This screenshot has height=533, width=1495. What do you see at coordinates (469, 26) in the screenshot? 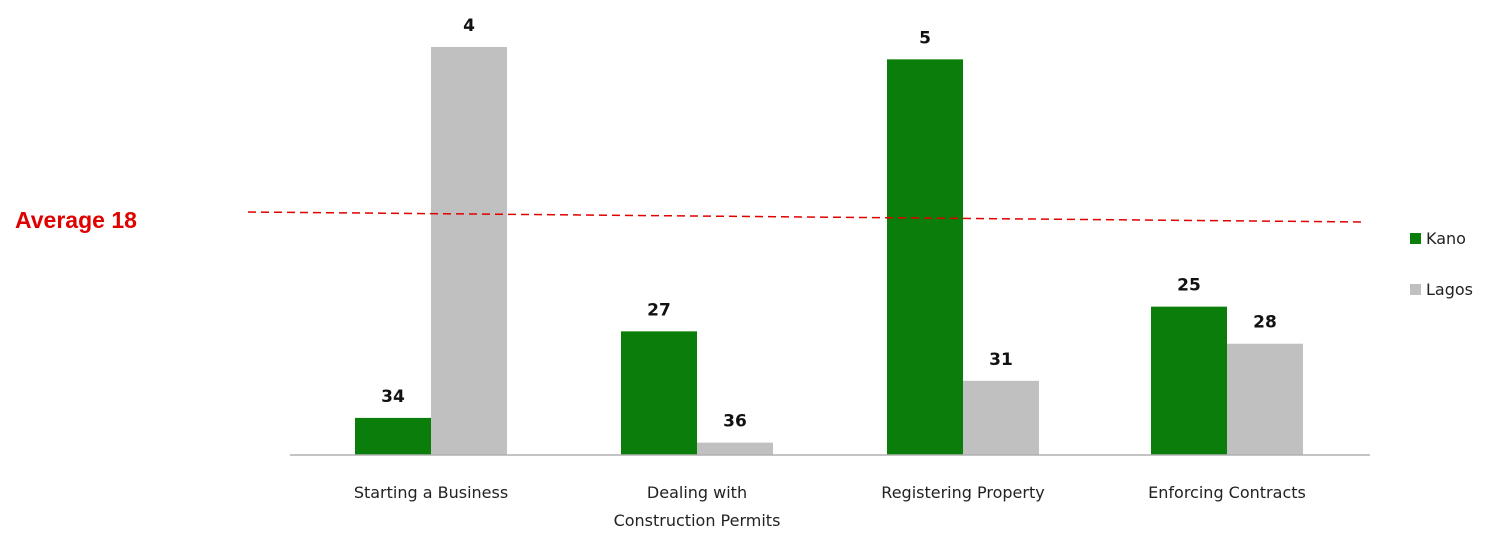
I see `value-label-lagos-0: 4` at bounding box center [469, 26].